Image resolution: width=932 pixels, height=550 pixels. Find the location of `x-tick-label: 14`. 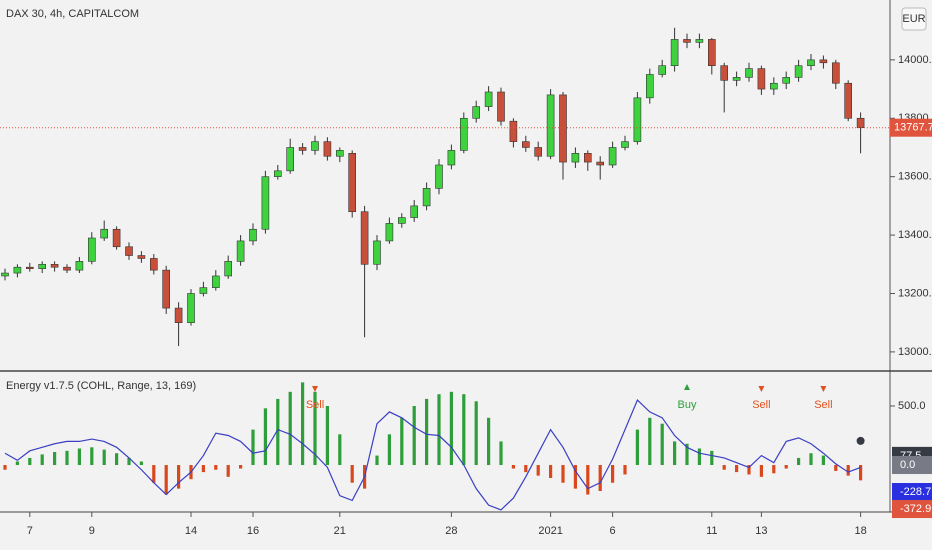

x-tick-label: 14 is located at coordinates (191, 531).